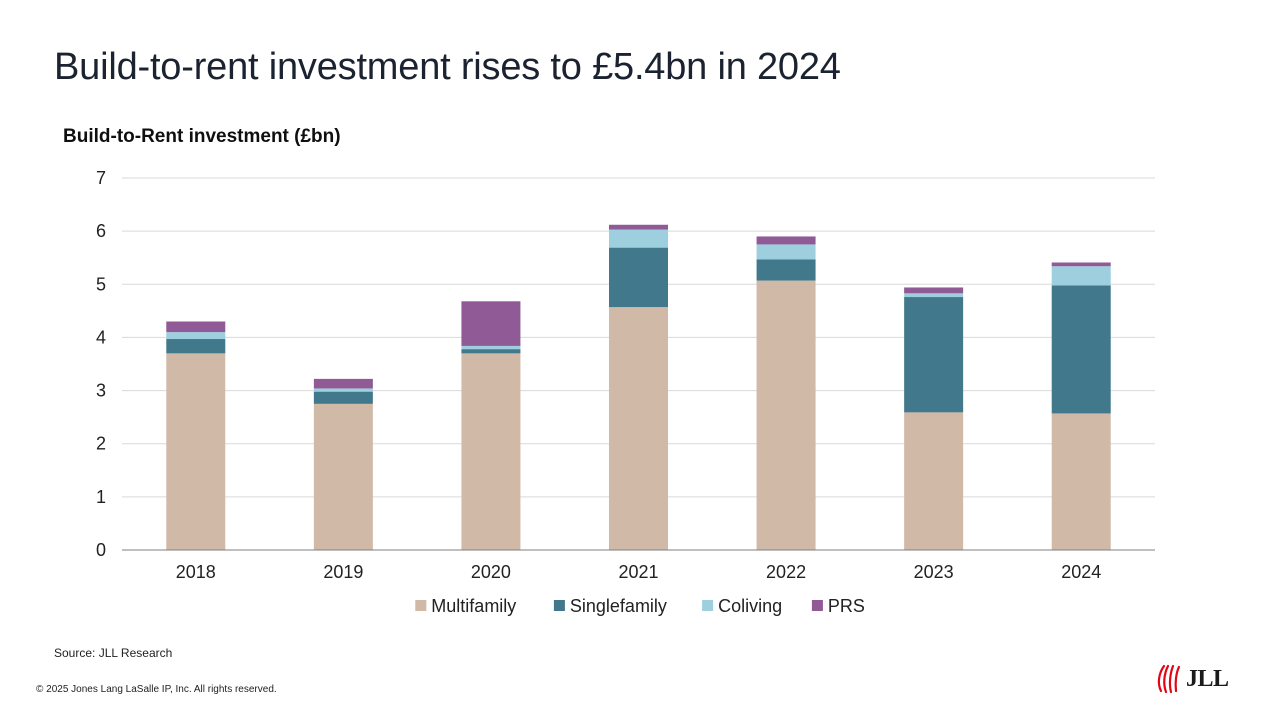 This screenshot has width=1280, height=720. What do you see at coordinates (113, 653) in the screenshot?
I see `source-note: Source: JLL Research` at bounding box center [113, 653].